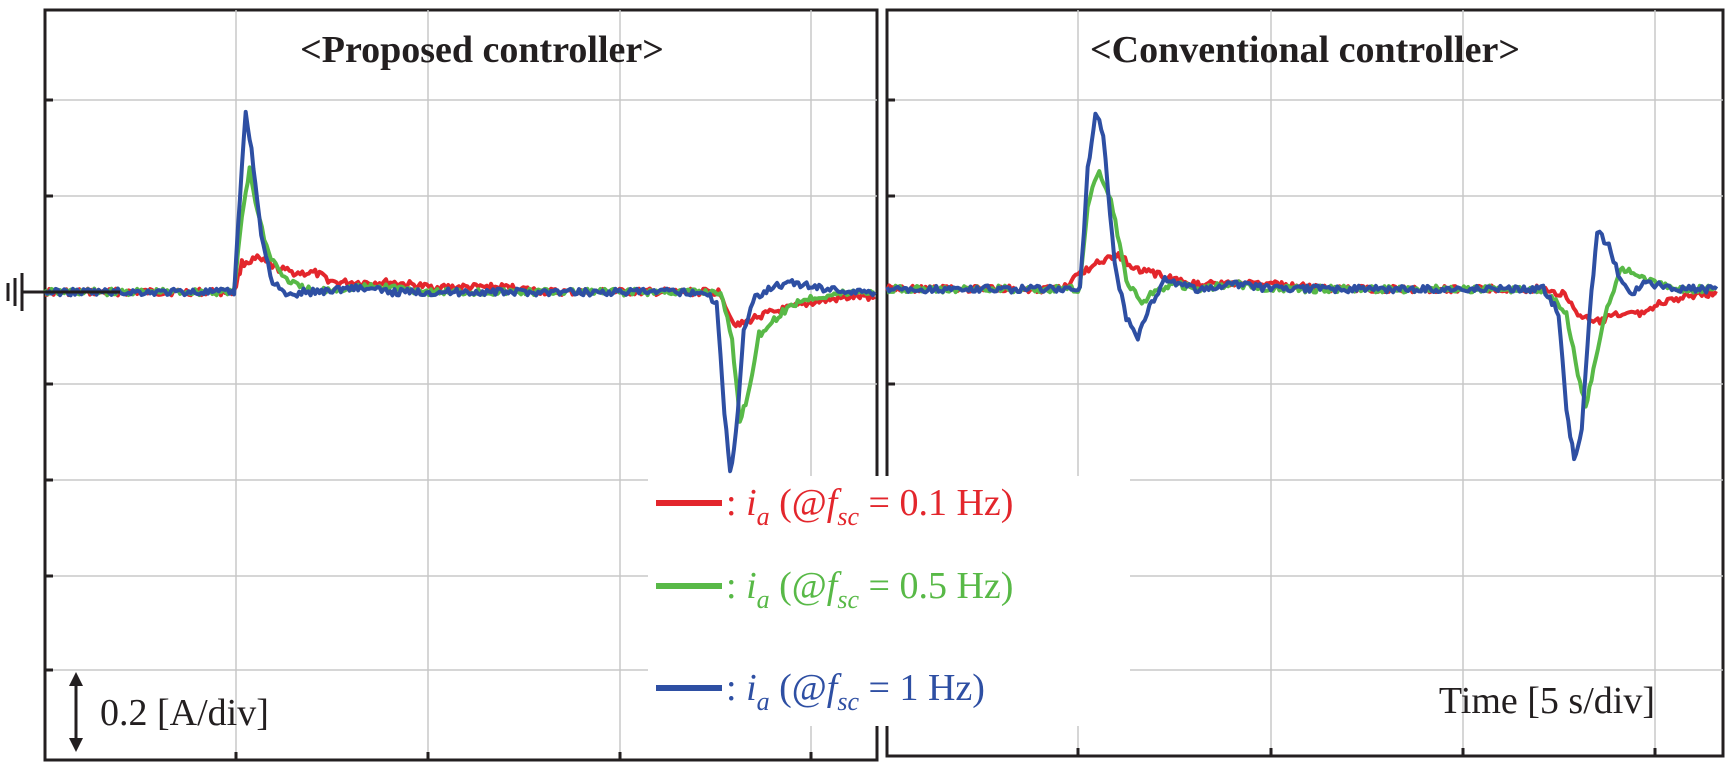  I want to click on chart-title: <Conventional controller>, so click(1305, 50).